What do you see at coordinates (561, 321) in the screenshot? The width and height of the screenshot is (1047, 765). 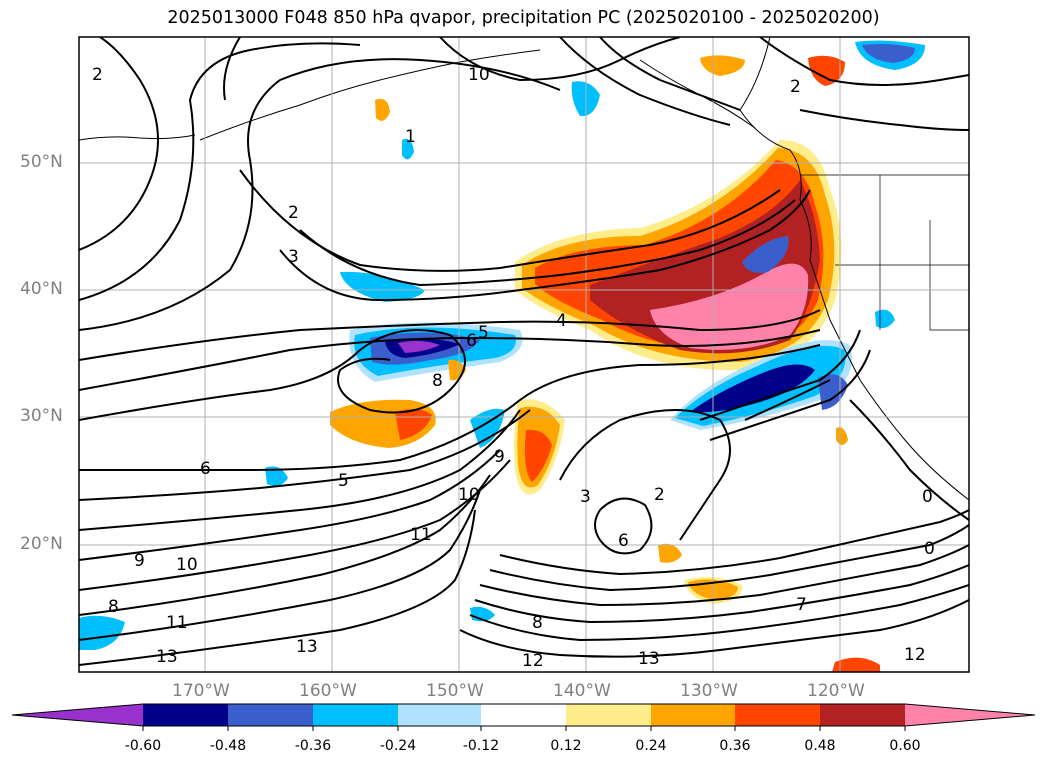 I see `contour-label: 4` at bounding box center [561, 321].